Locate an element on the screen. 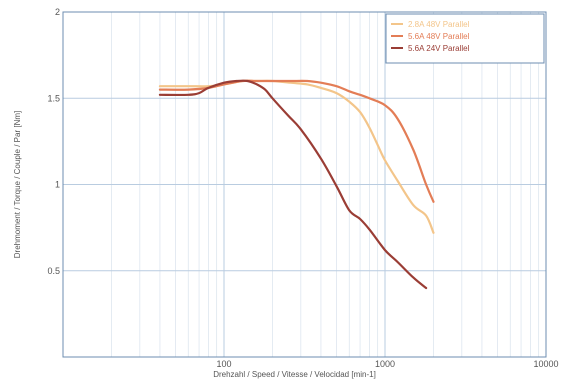 This screenshot has width=570, height=386. legend-entry: 5.6A 48V Parallel is located at coordinates (439, 36).